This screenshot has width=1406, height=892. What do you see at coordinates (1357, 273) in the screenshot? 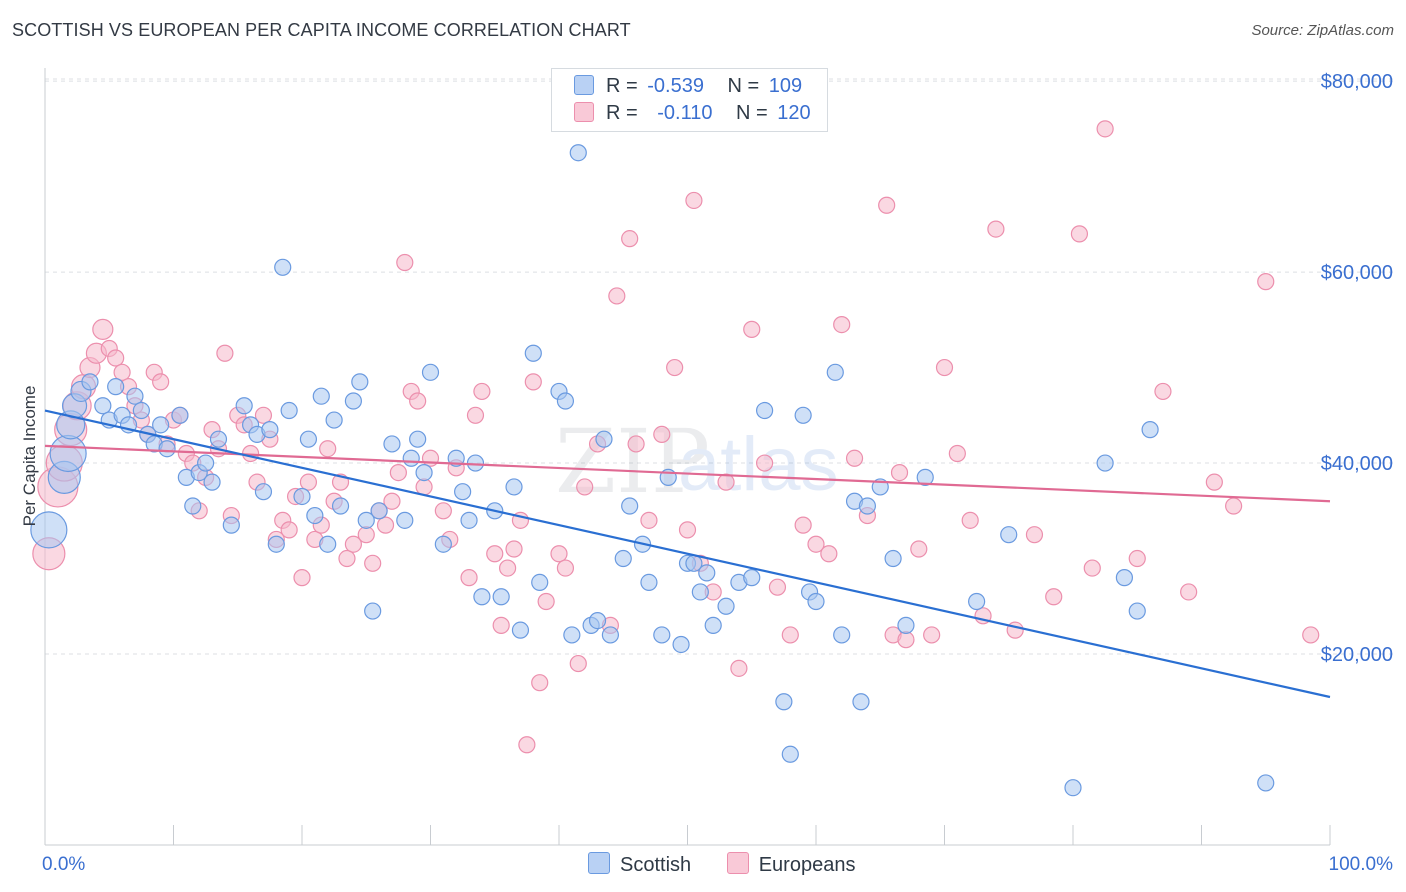
I see `y-tick-label: $60,000` at bounding box center [1357, 273].